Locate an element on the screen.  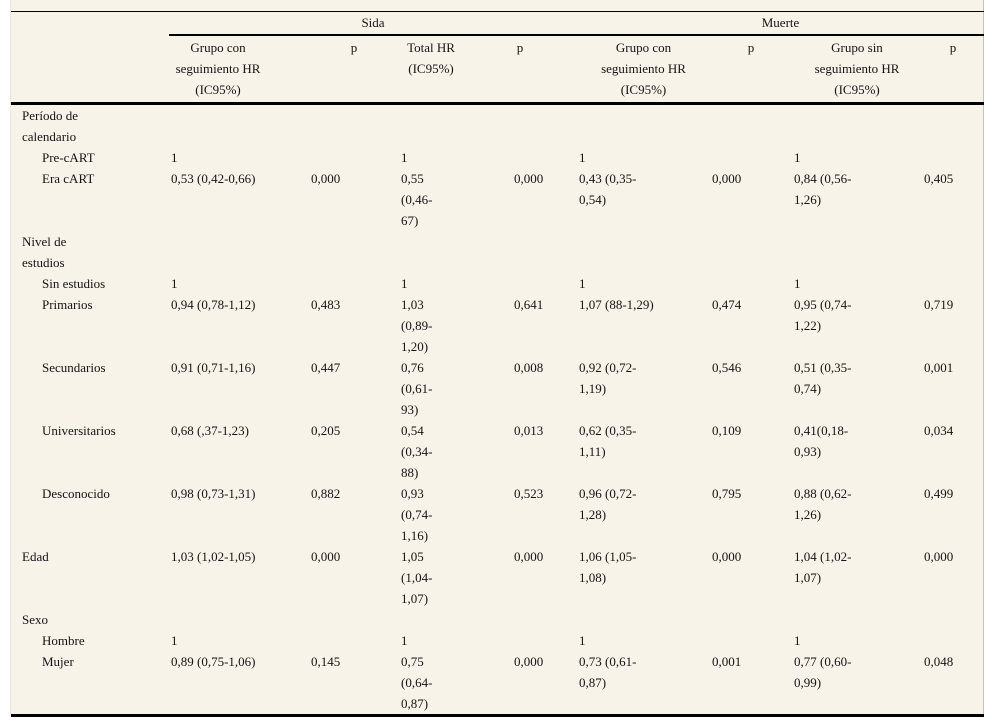
data-cell: 0,89 (0,75-1,06) is located at coordinates (213, 661).